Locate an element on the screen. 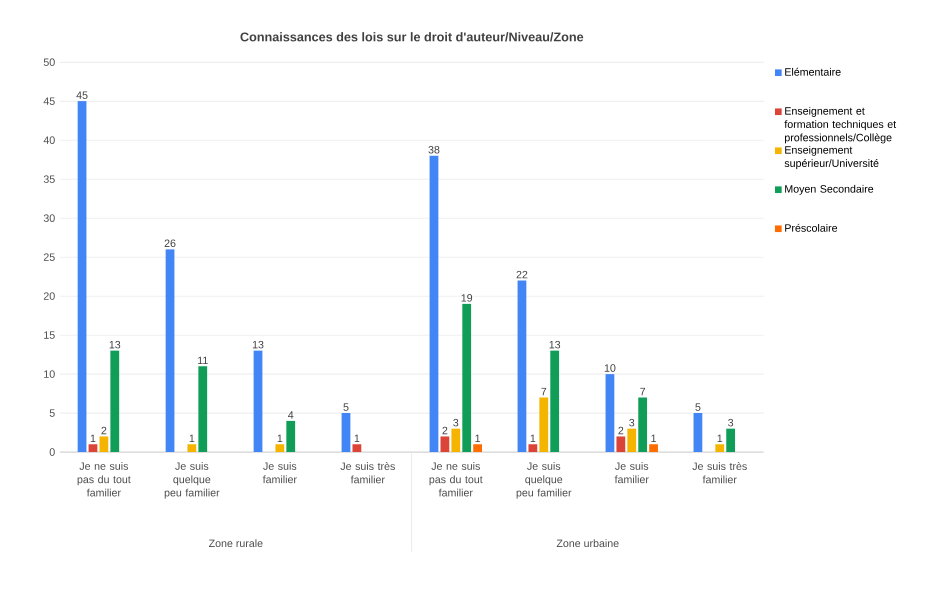 The height and width of the screenshot is (600, 940). y-tick-label: 25 is located at coordinates (49, 257).